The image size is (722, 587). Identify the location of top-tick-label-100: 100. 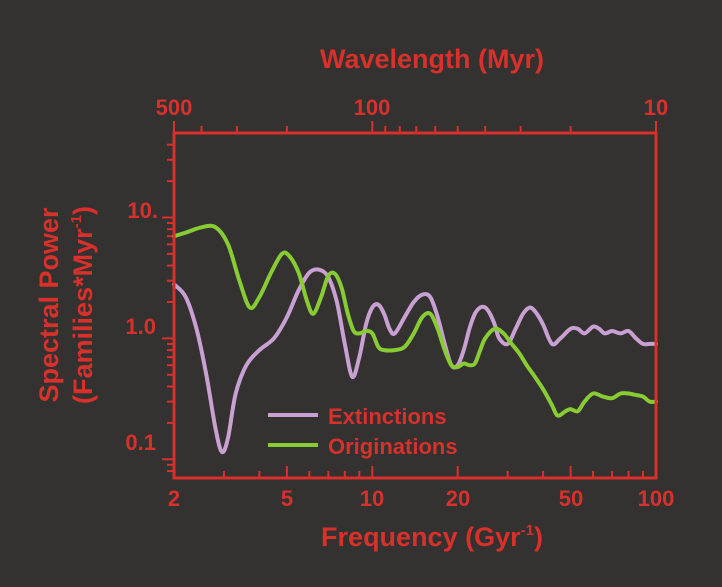
(372, 107).